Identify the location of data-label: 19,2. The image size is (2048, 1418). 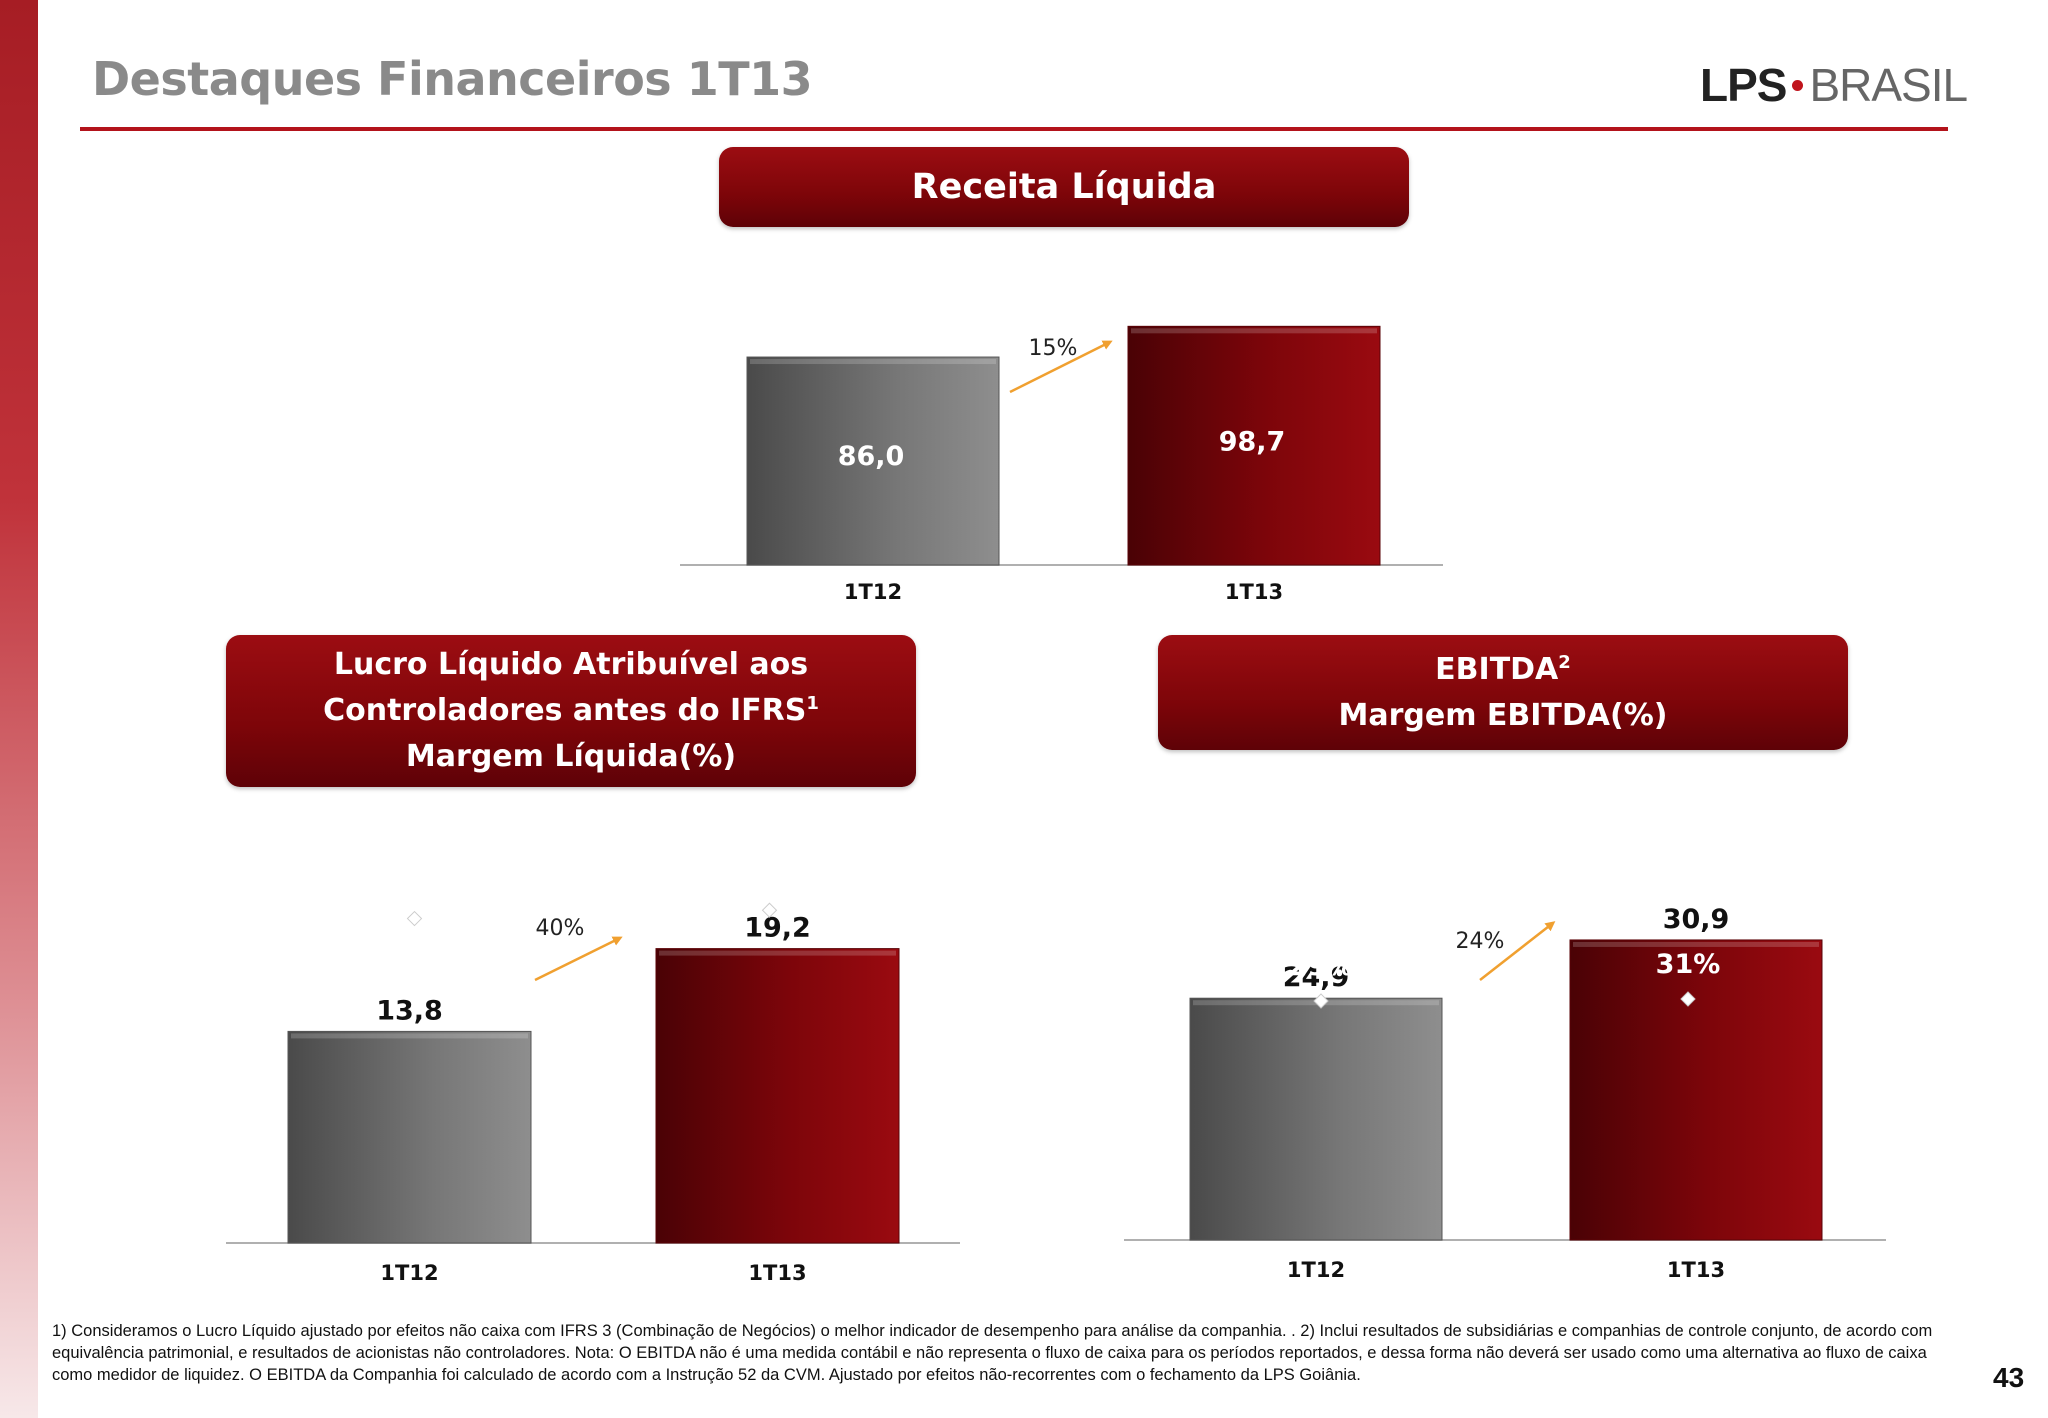
(777, 928).